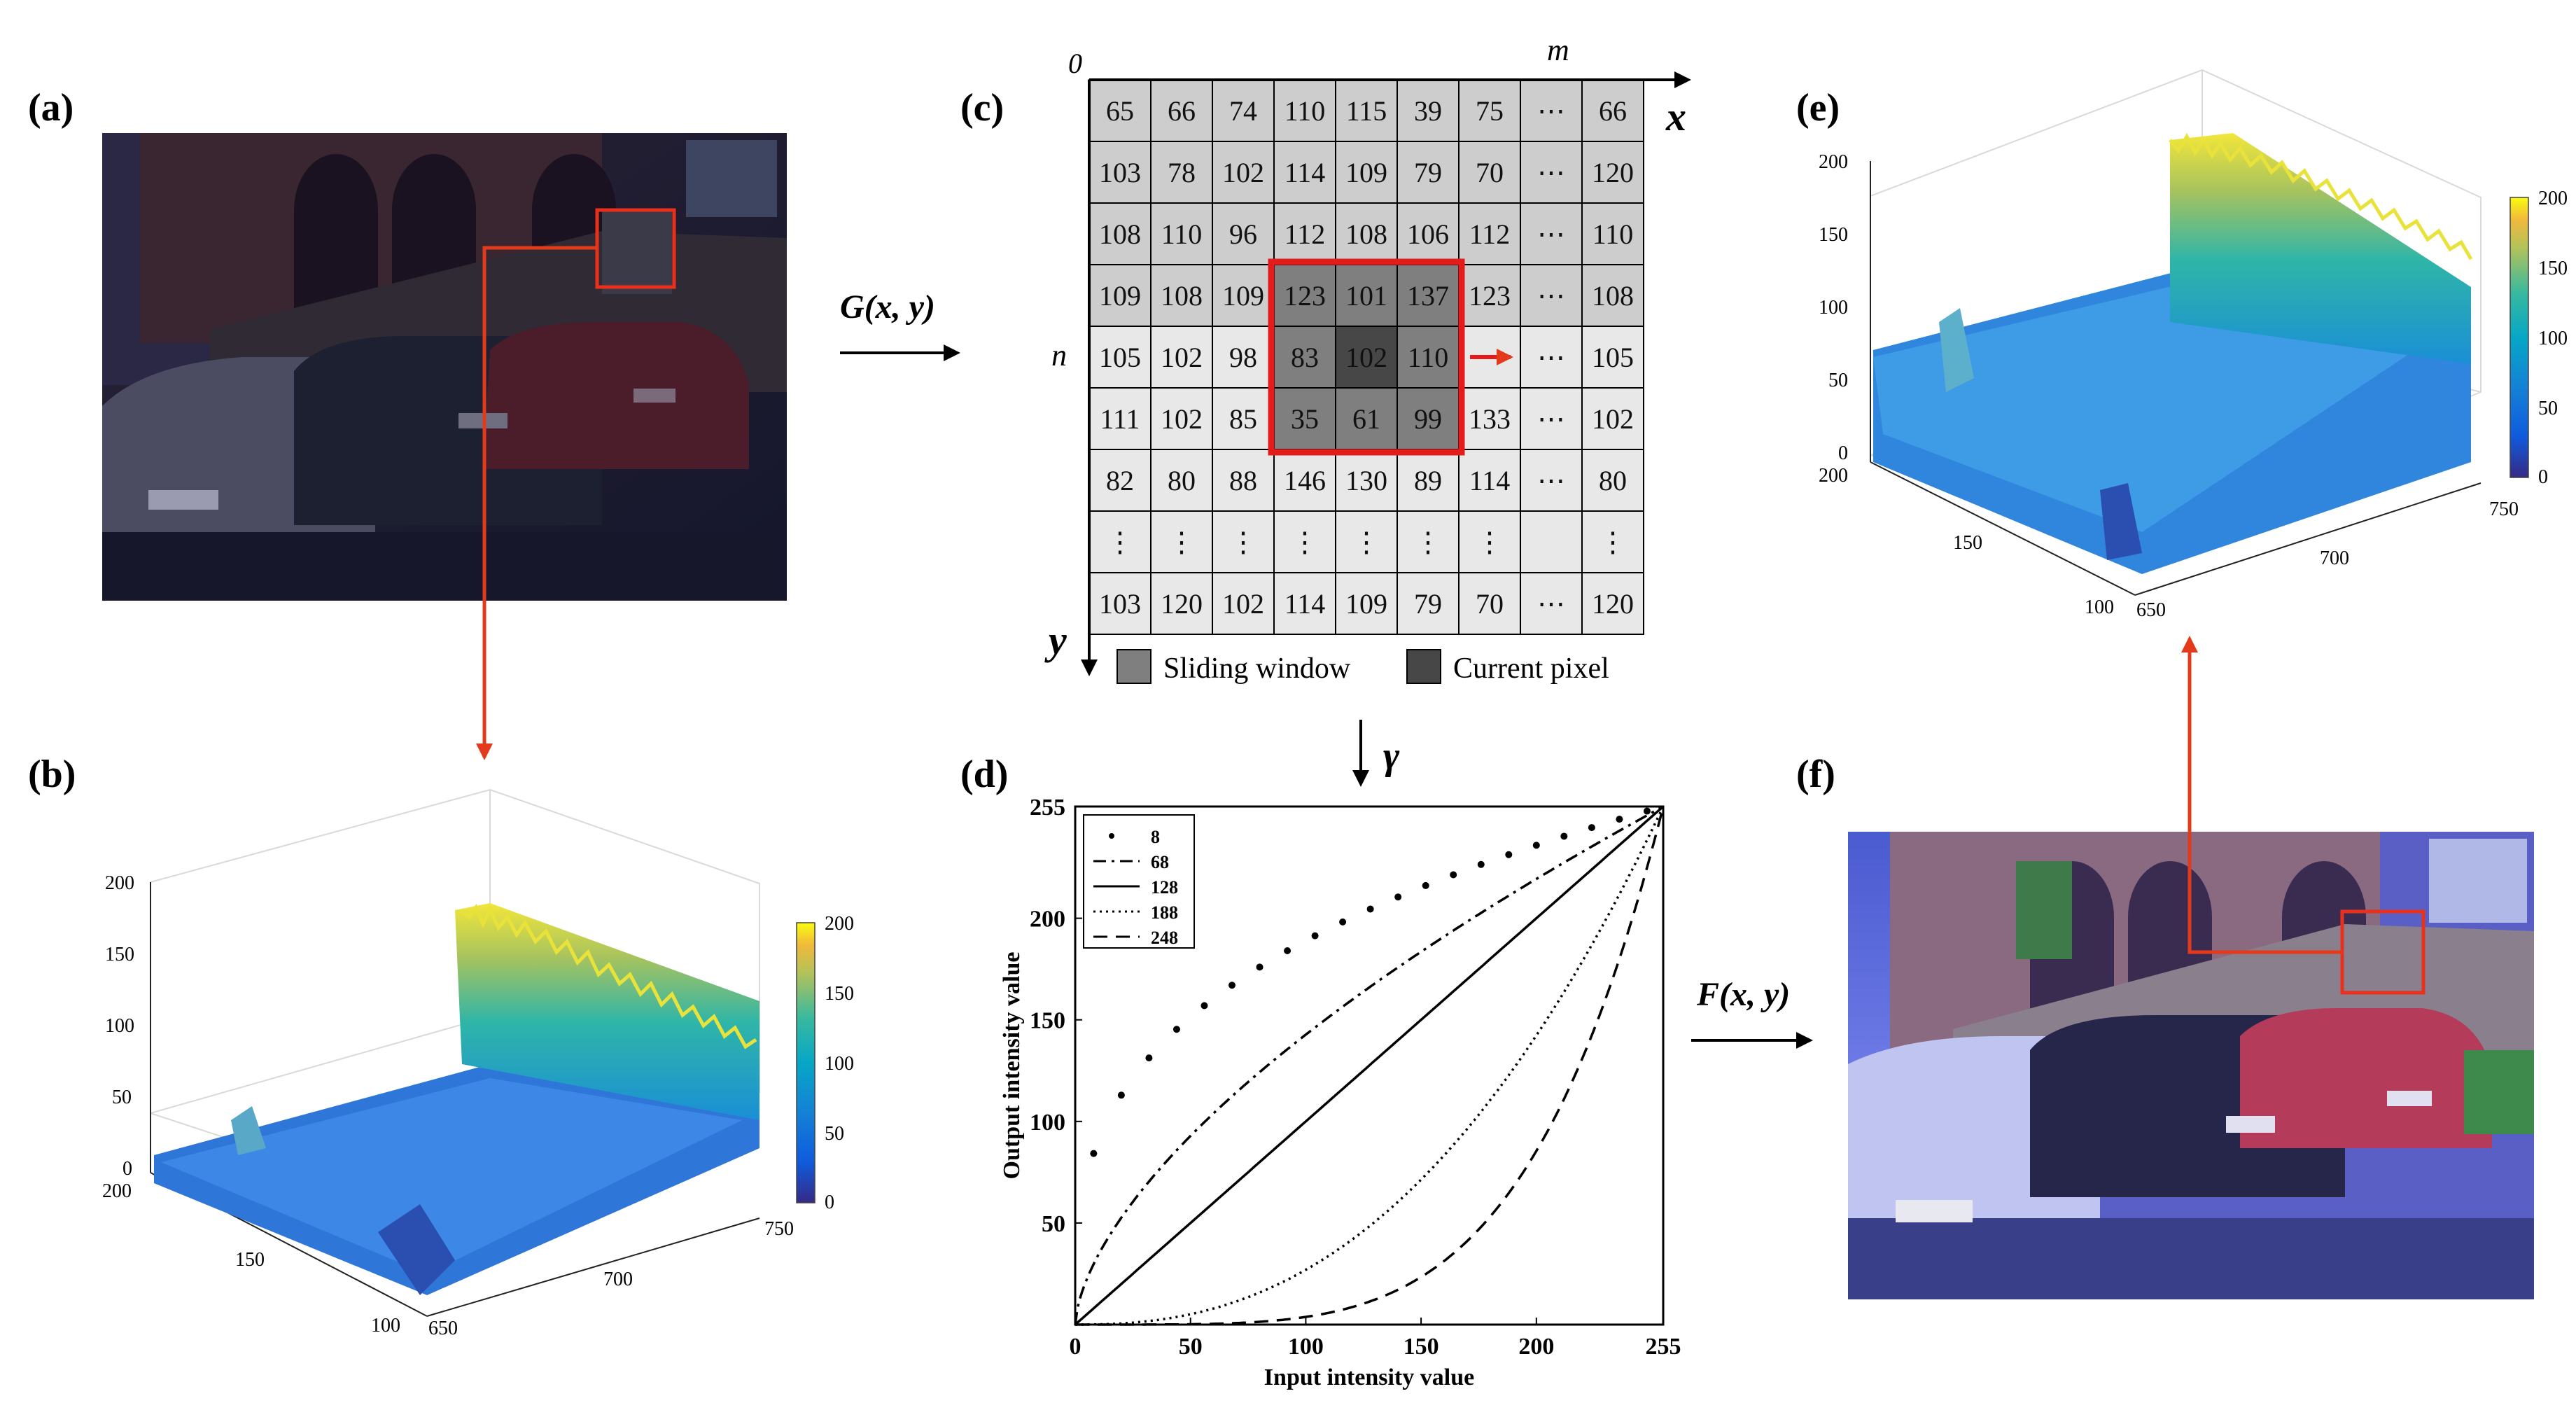  Describe the element at coordinates (119, 883) in the screenshot. I see `tick-label: 200` at that location.